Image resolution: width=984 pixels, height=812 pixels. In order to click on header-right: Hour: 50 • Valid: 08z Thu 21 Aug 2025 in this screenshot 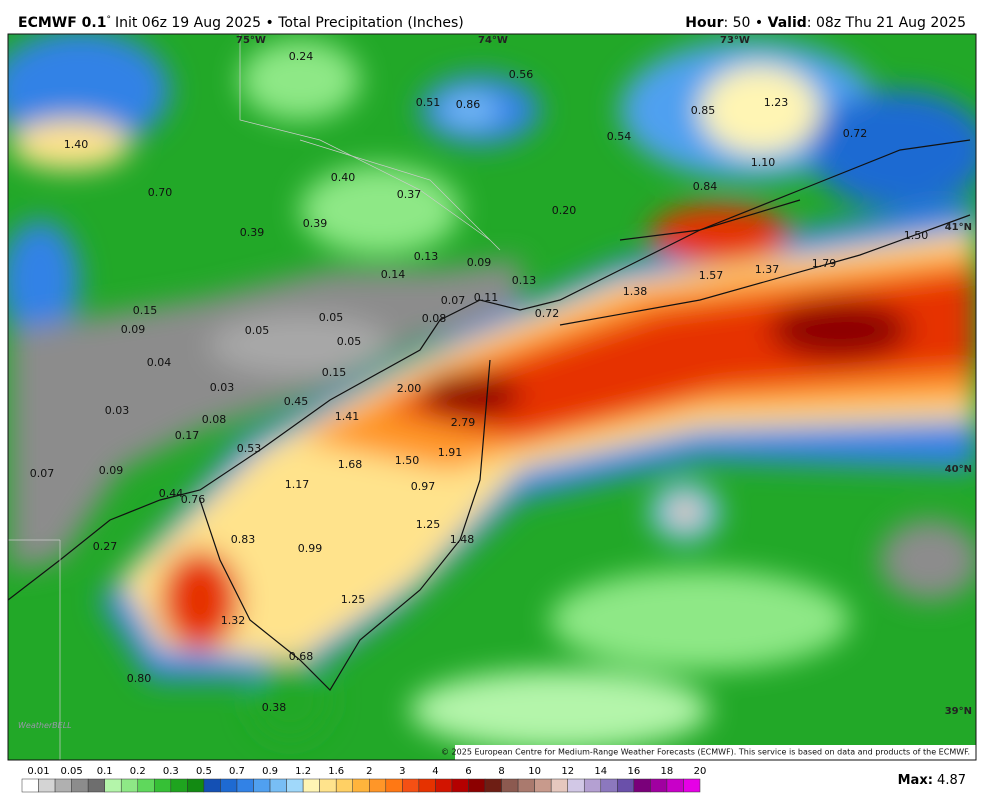, I will do `click(825, 23)`.